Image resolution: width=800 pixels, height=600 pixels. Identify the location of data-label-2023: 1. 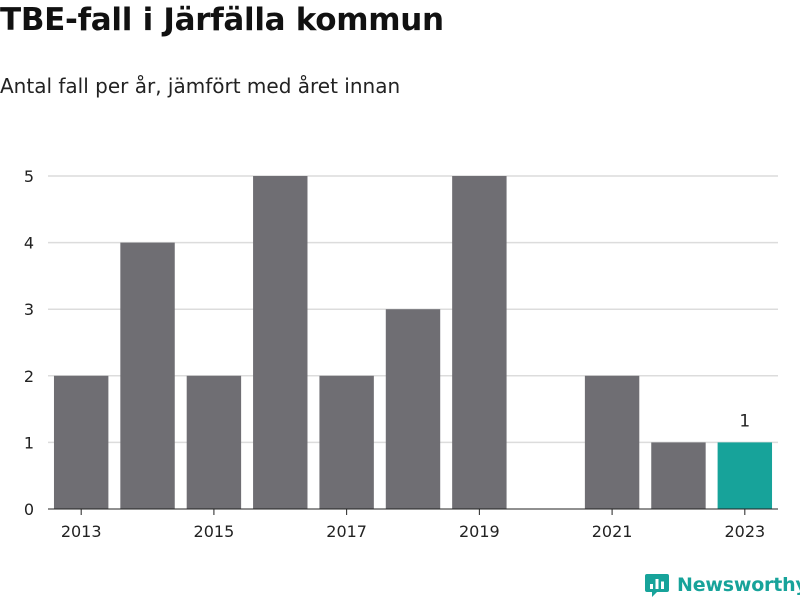
(744, 421).